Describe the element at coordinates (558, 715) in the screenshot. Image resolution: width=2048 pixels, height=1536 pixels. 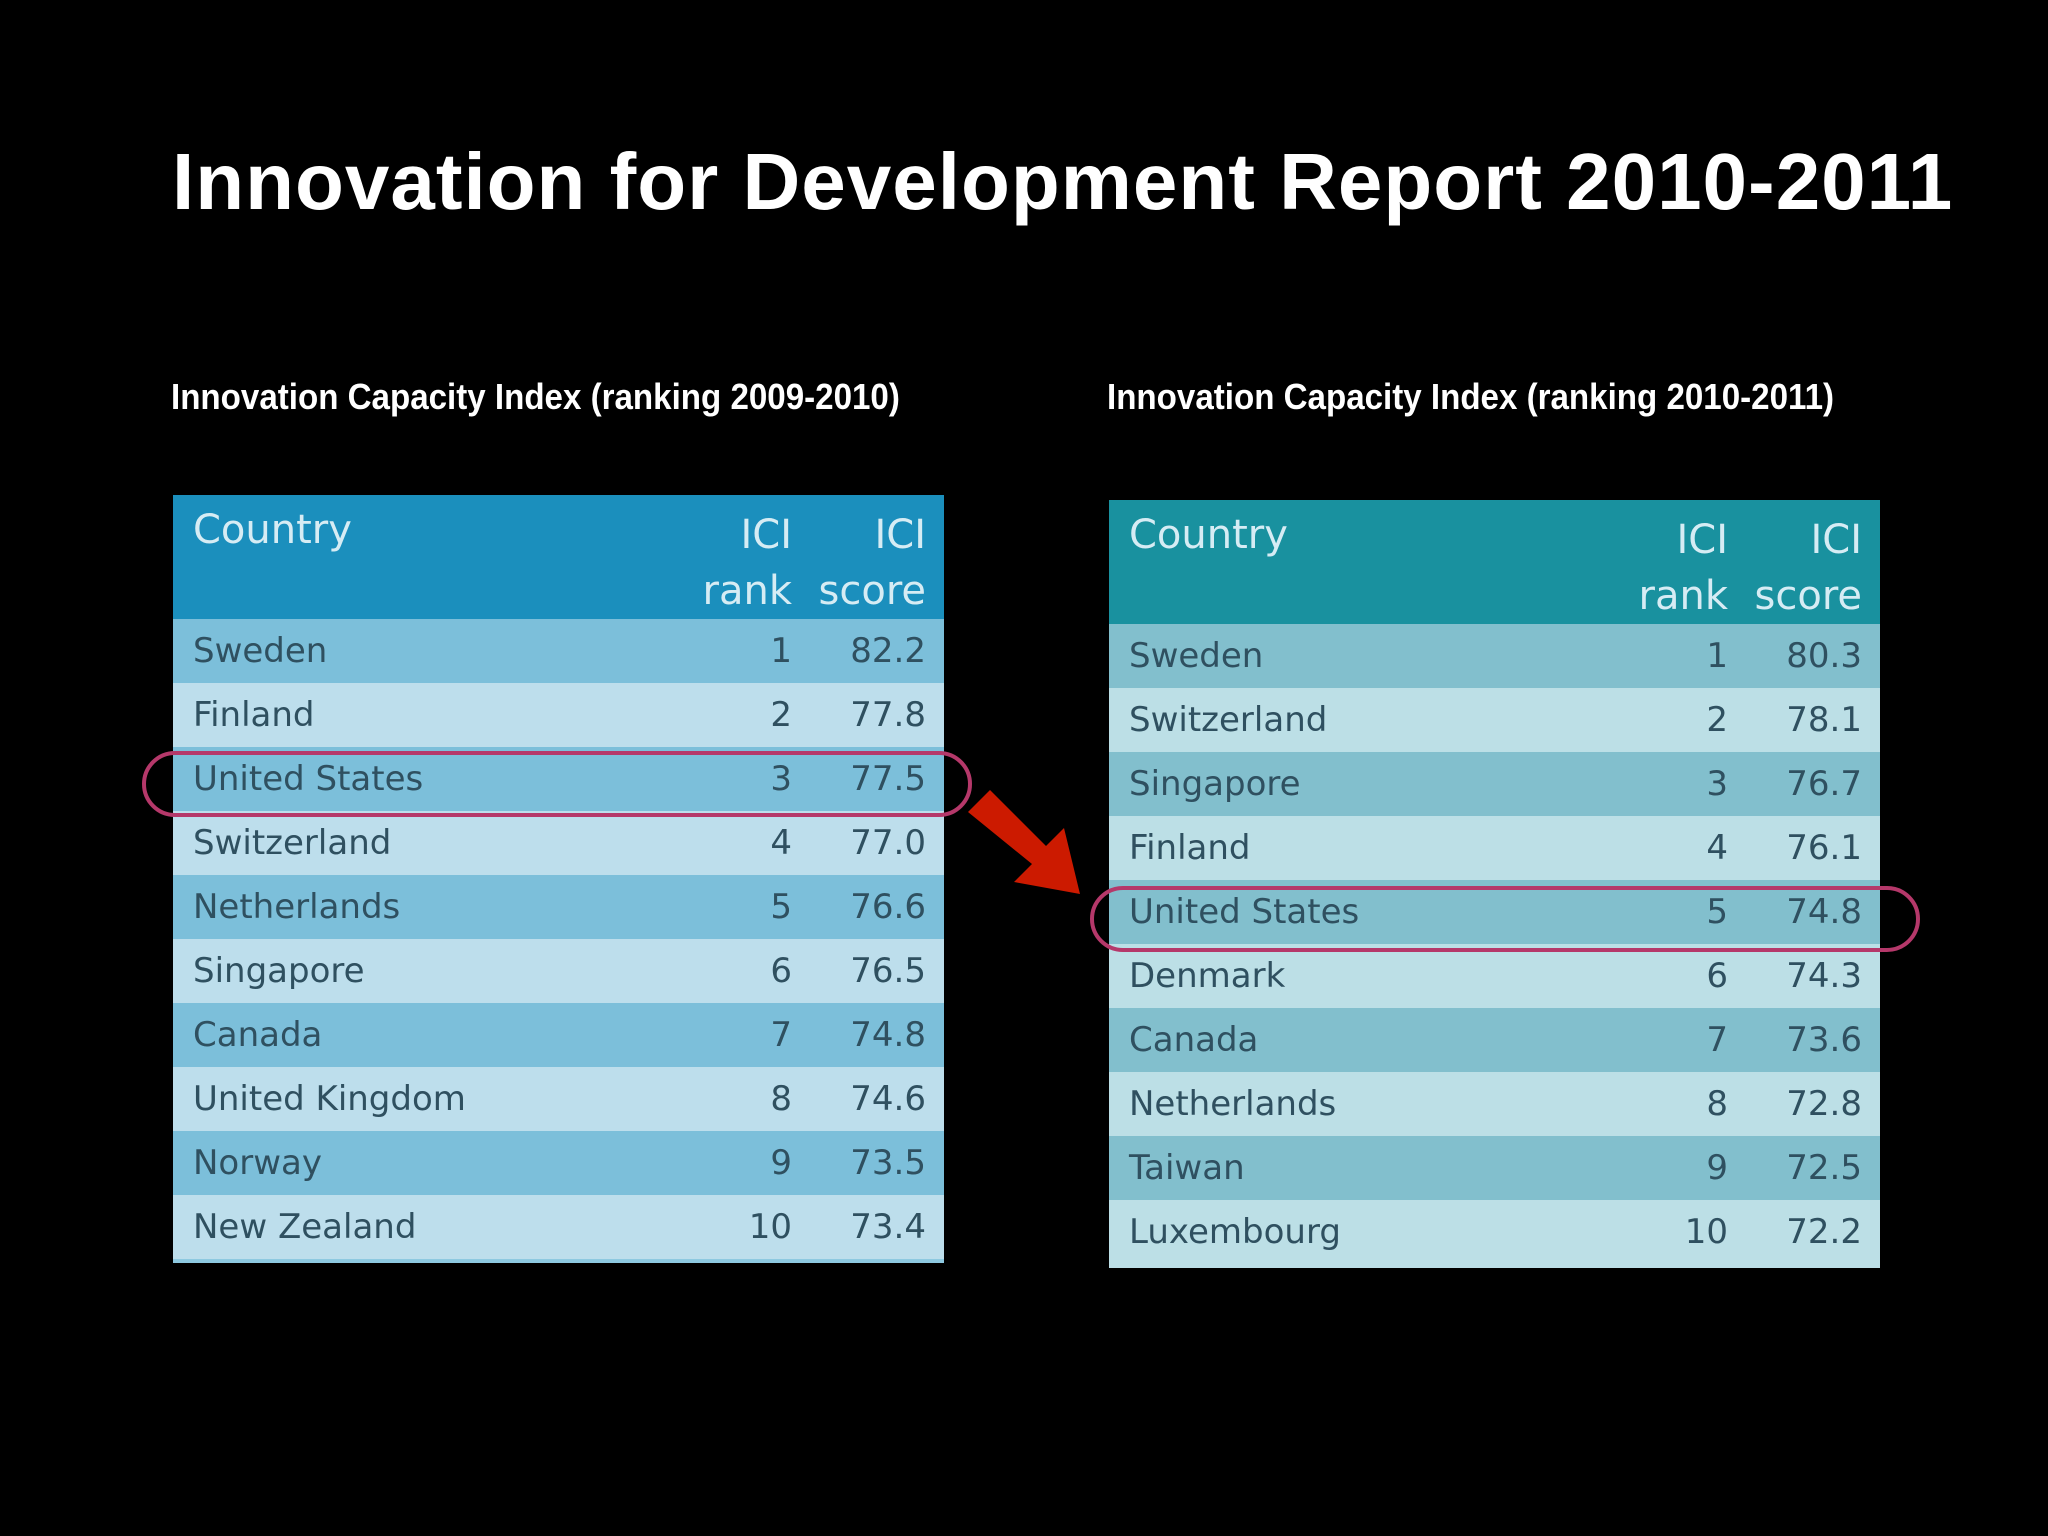
I see `table-row: Finland 2 77.8` at that location.